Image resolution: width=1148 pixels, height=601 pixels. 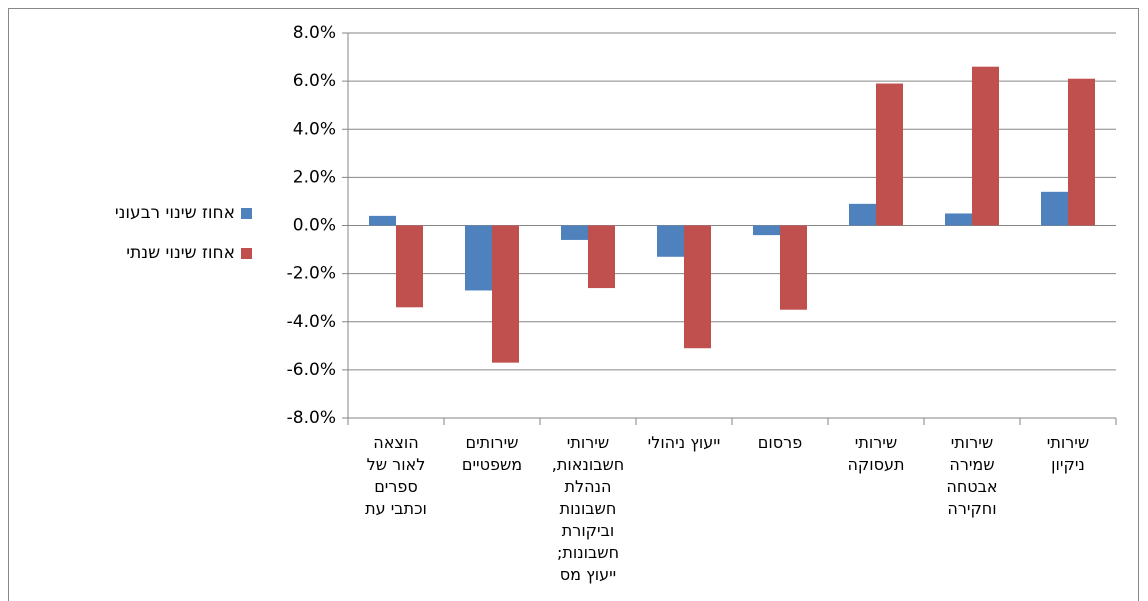 What do you see at coordinates (311, 418) in the screenshot?
I see `y-tick-label: -8.0%` at bounding box center [311, 418].